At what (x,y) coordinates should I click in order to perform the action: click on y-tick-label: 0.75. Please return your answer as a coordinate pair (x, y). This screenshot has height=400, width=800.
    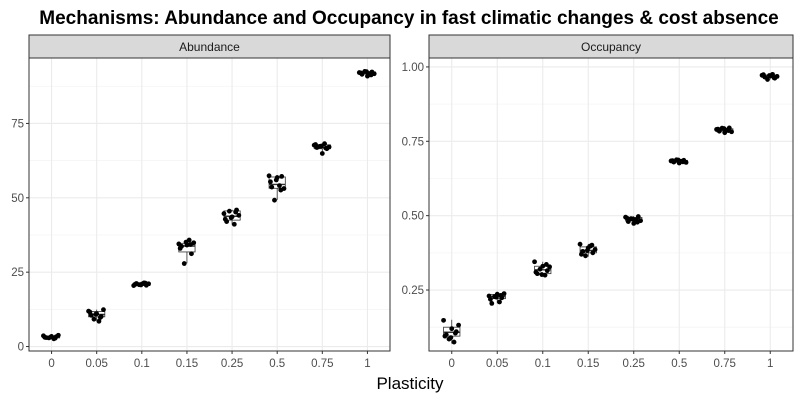
    Looking at the image, I should click on (413, 142).